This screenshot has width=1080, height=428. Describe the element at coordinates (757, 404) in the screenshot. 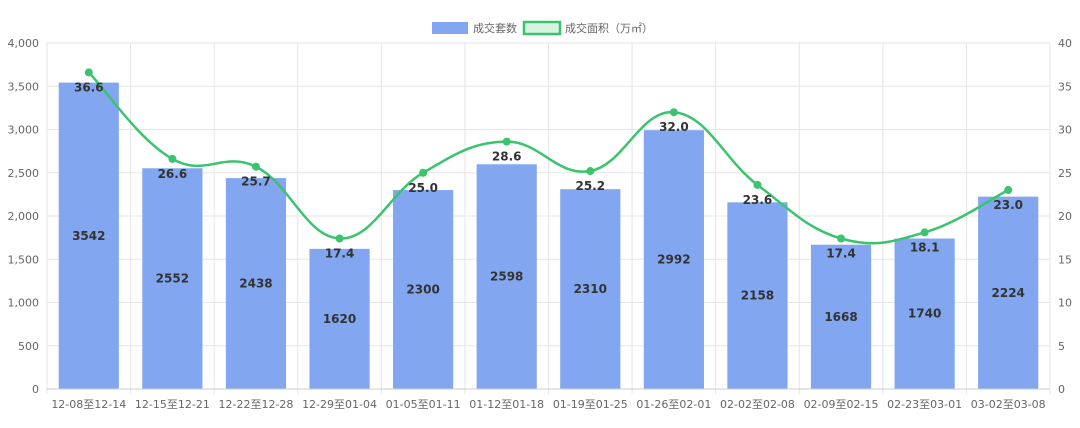

I see `x-tick-label: 02-02至02-08` at that location.